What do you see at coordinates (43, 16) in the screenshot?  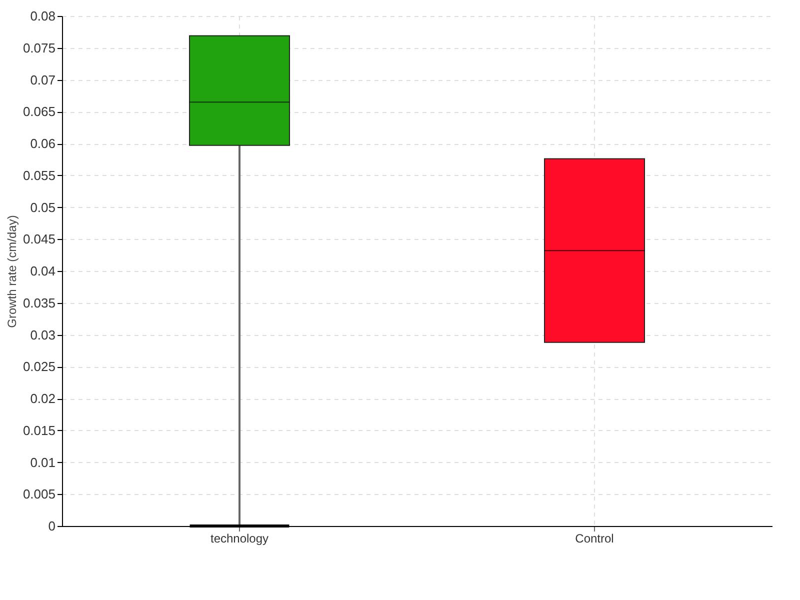 I see `y-tick-label: 0.08` at bounding box center [43, 16].